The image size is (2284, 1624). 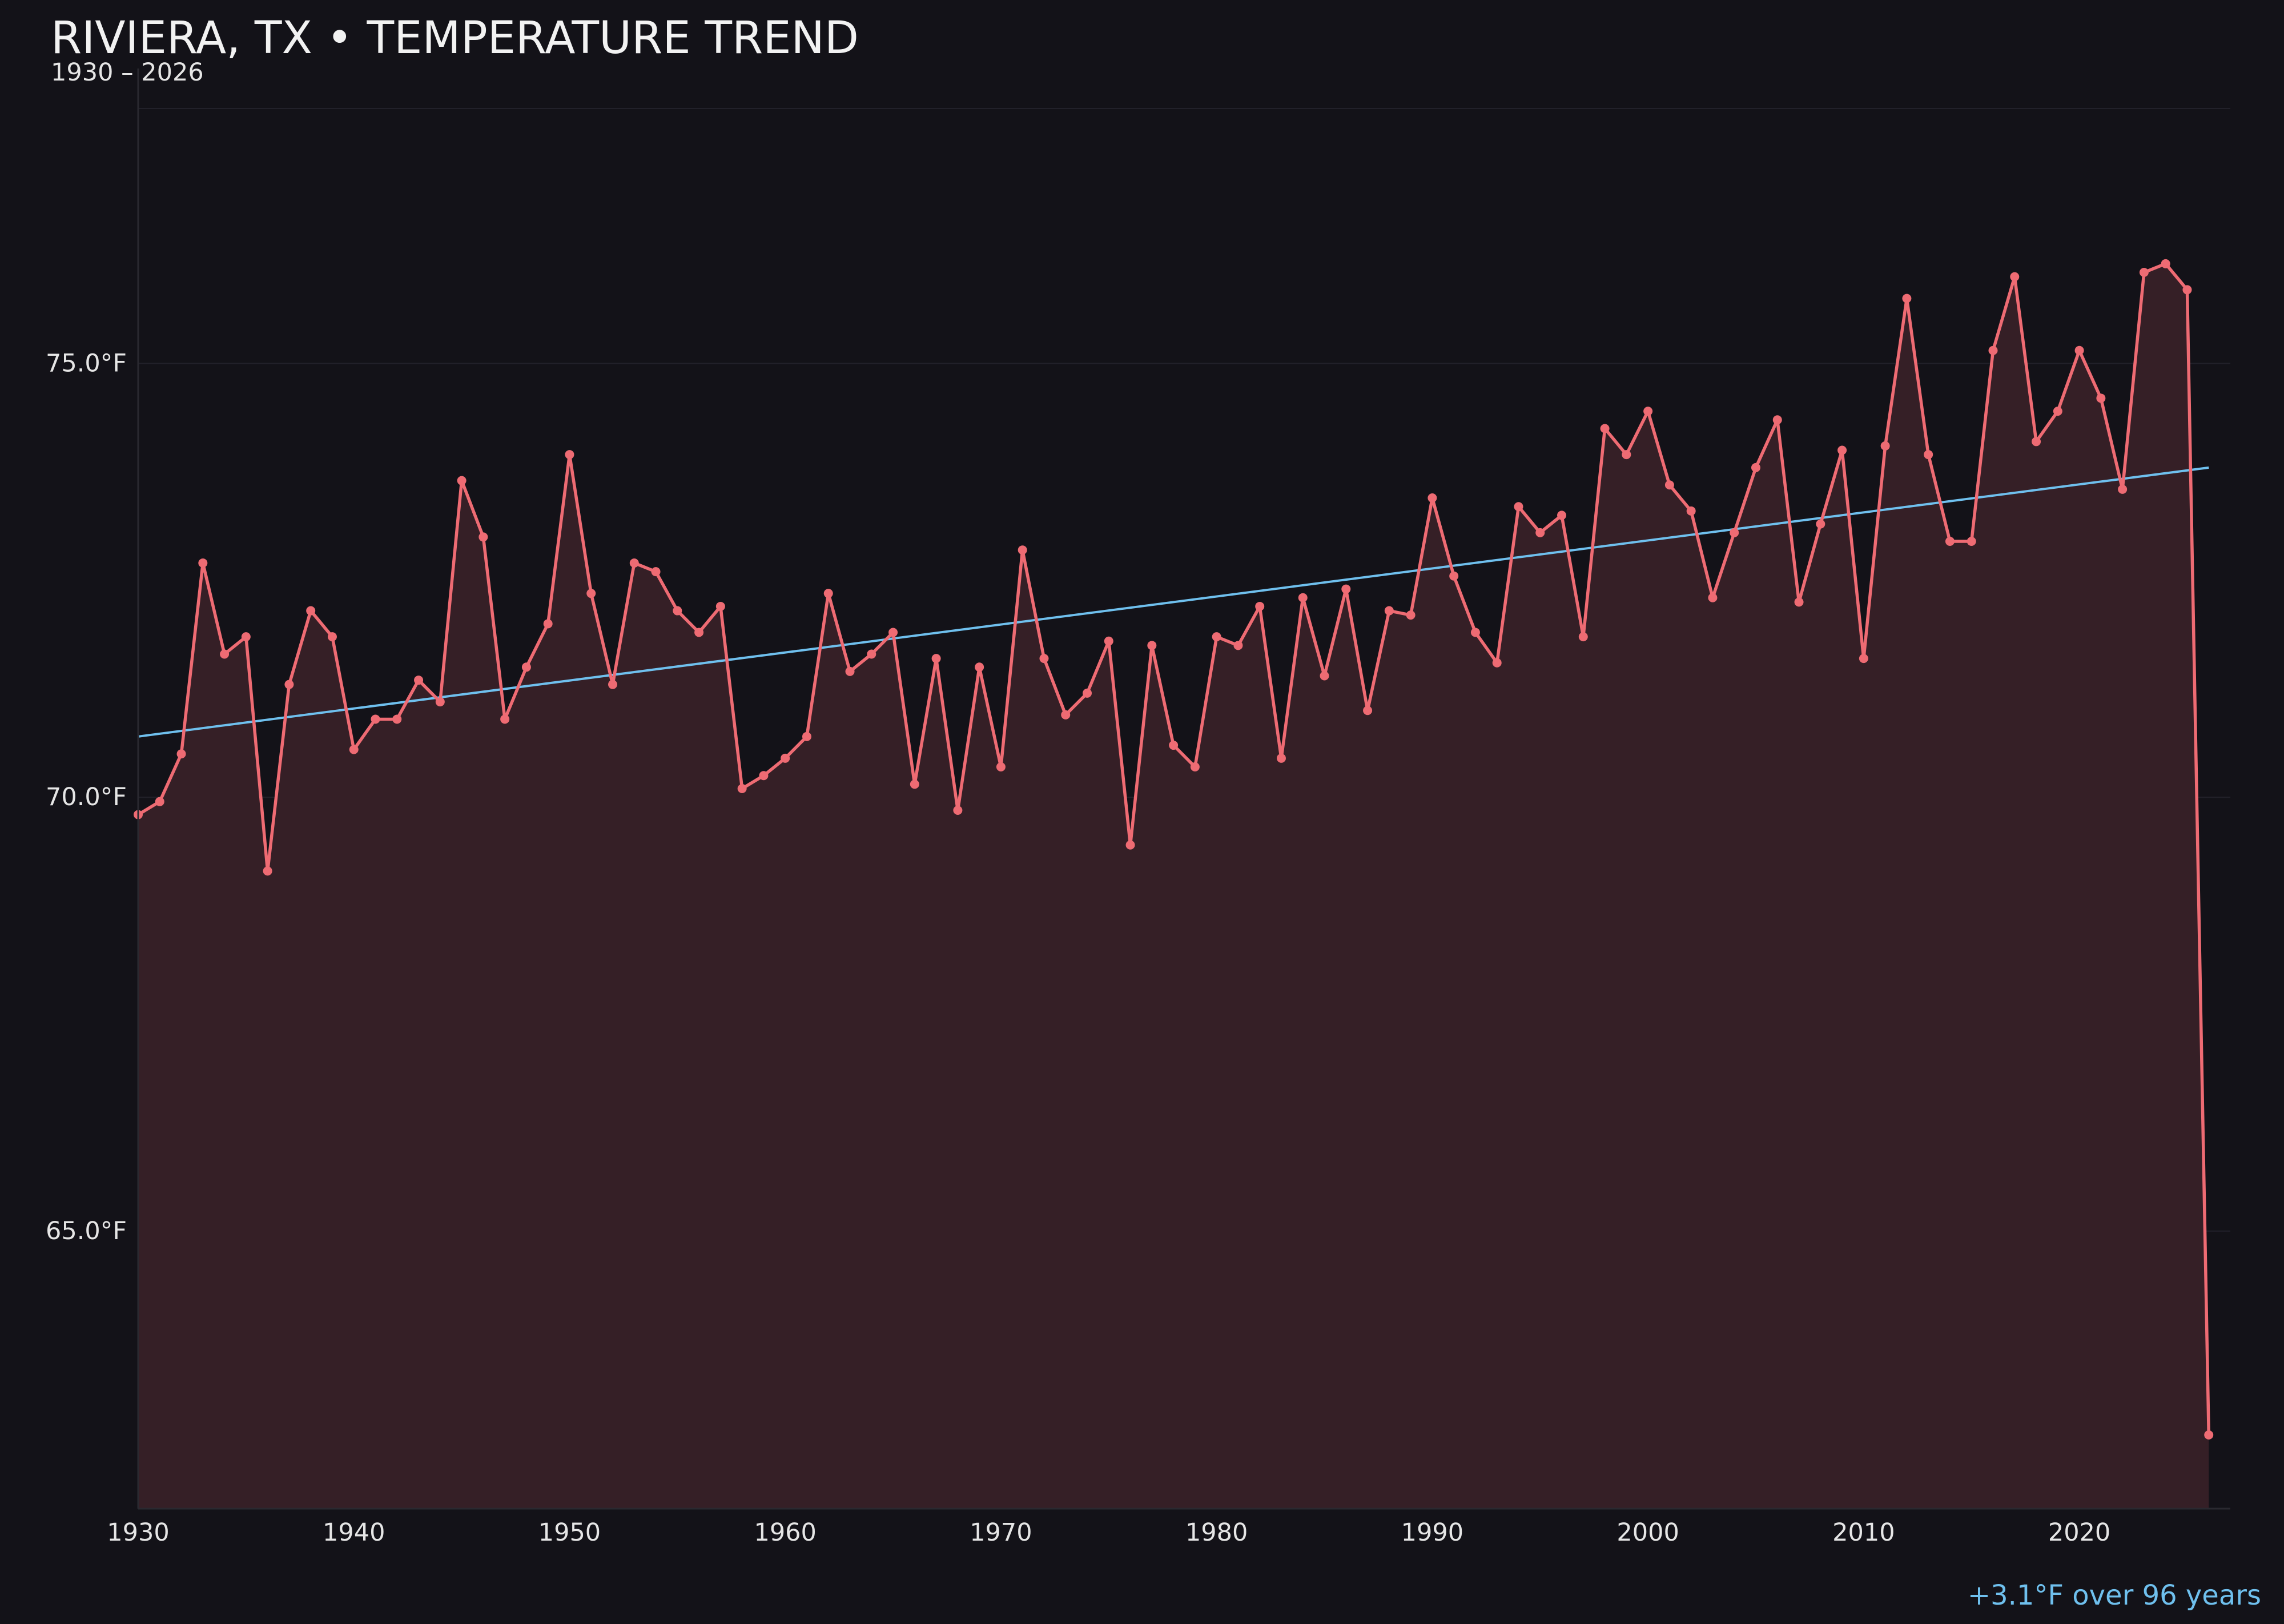 I want to click on chart-subtitle: 1930 – 2026, so click(x=127, y=72).